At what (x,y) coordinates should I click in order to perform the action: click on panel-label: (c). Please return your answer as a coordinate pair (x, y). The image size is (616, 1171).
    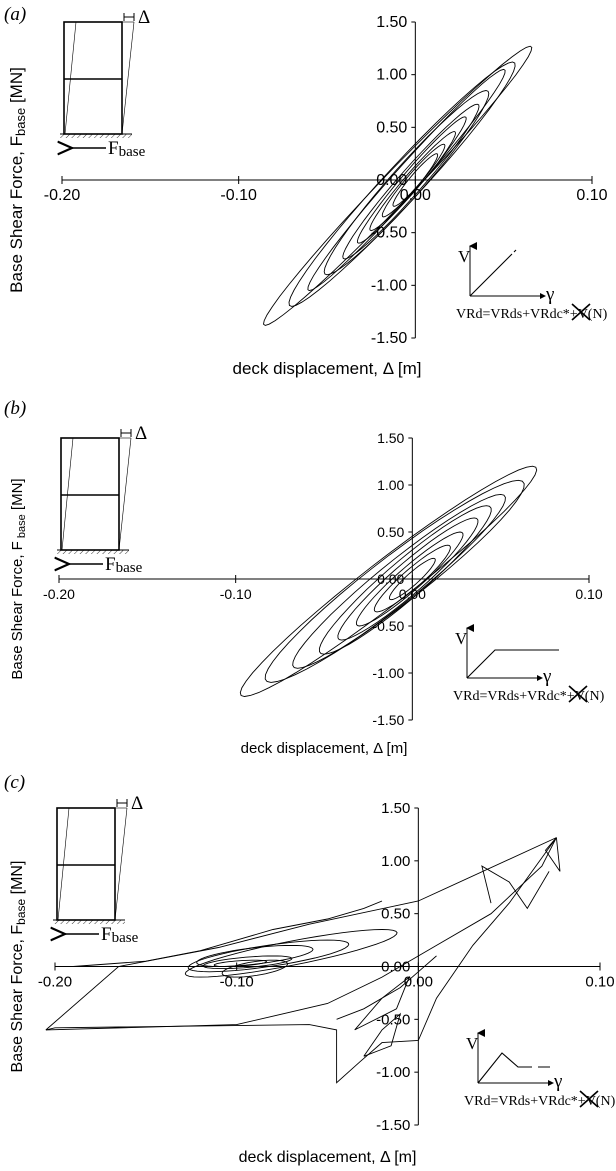
    Looking at the image, I should click on (14, 782).